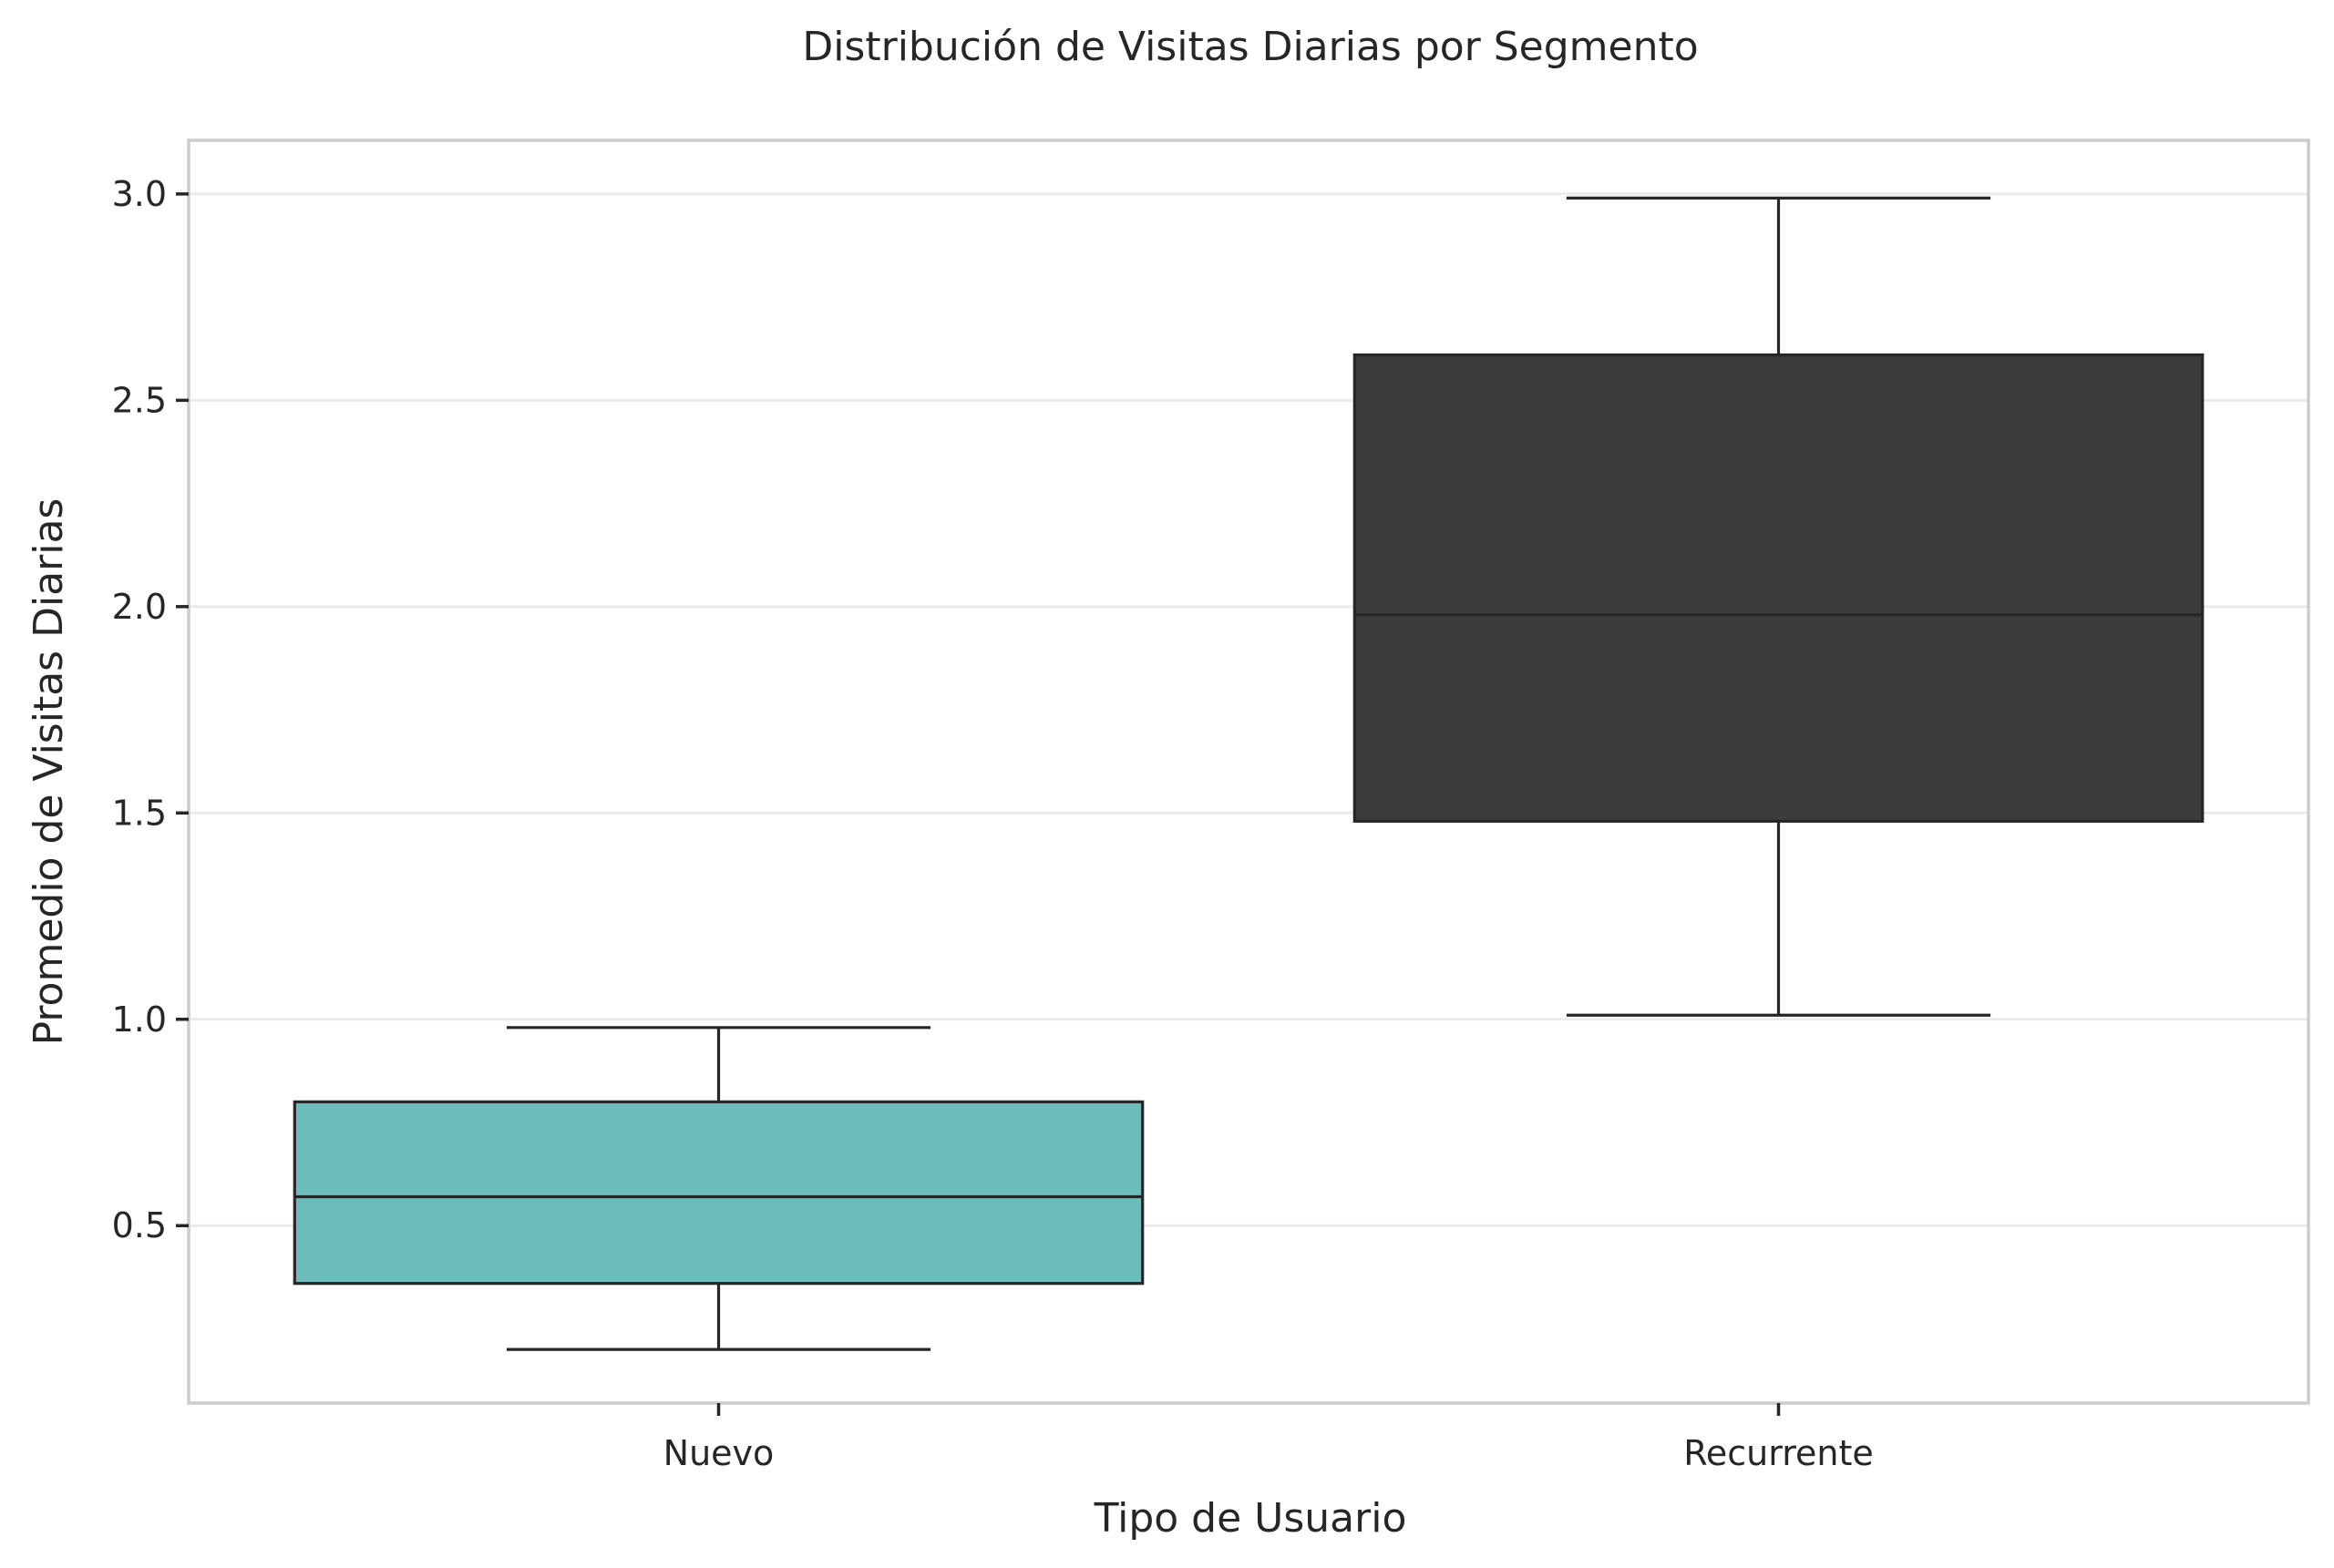 The width and height of the screenshot is (2334, 1568). What do you see at coordinates (150, 709) in the screenshot?
I see `y-axis-ticks: 0.5 1.0 1.5 2.0 2.5 3.0` at bounding box center [150, 709].